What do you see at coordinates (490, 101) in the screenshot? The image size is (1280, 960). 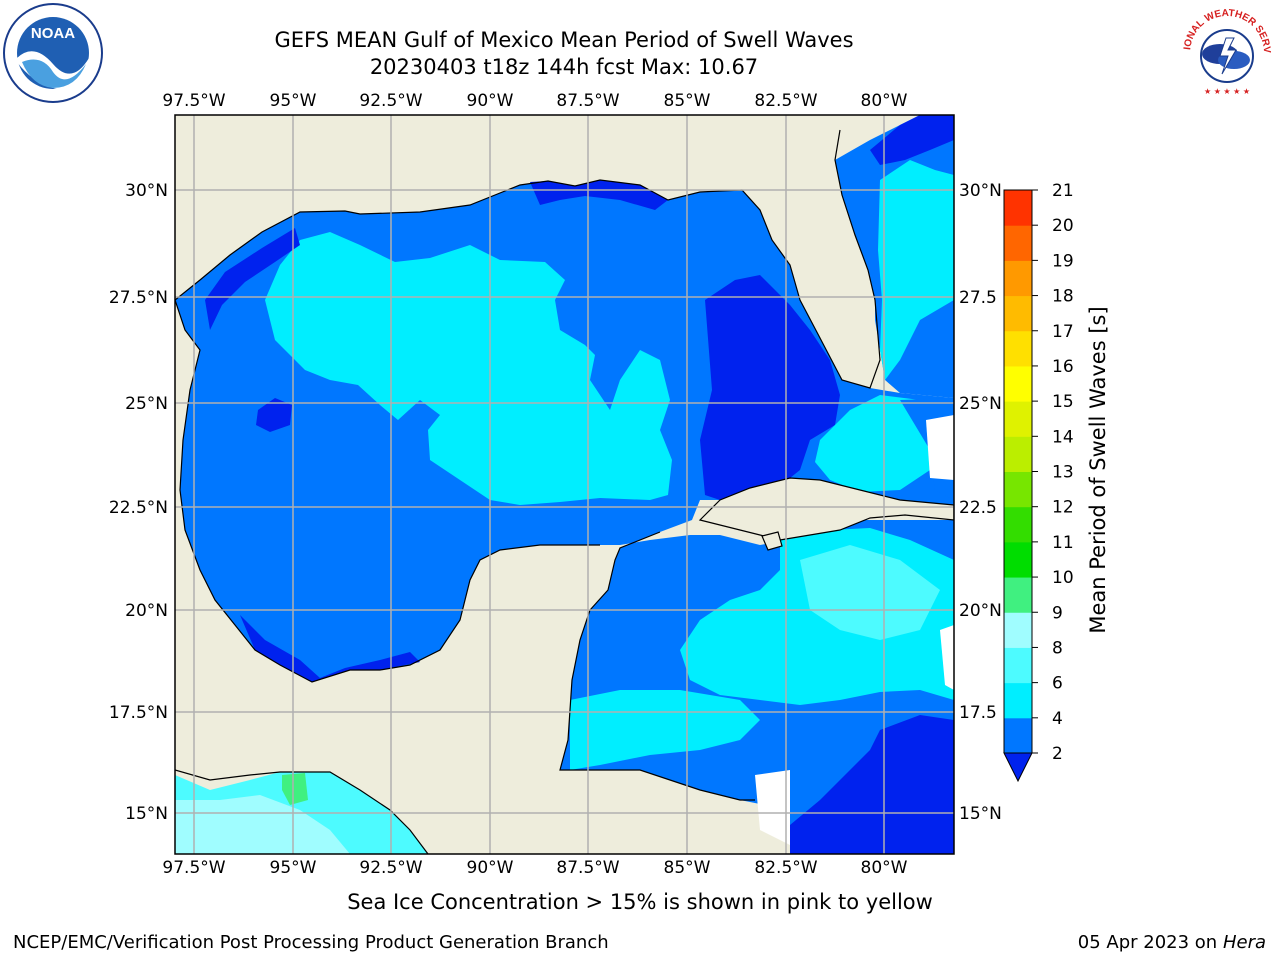 I see `lon-label-top: 90°W` at bounding box center [490, 101].